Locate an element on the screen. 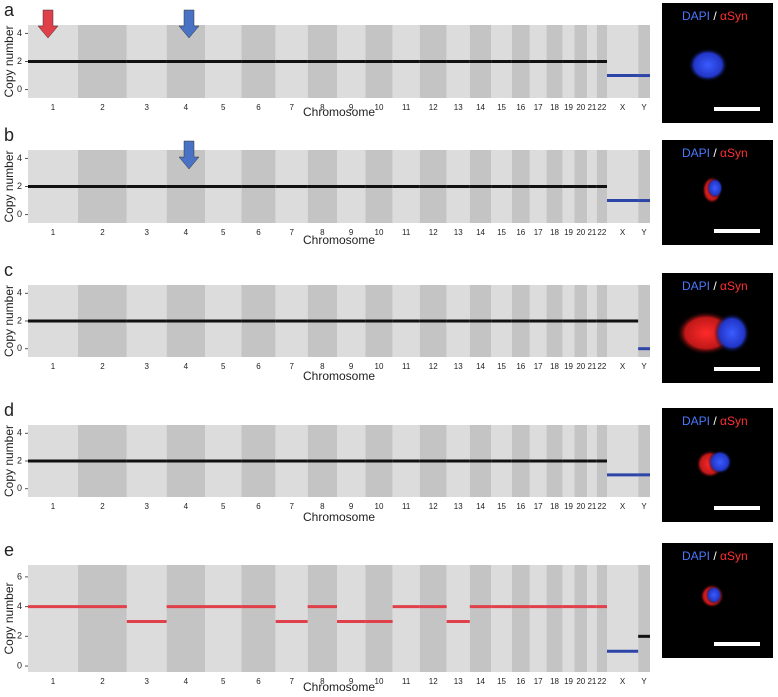 This screenshot has height=697, width=778. cell-stain is located at coordinates (715, 188).